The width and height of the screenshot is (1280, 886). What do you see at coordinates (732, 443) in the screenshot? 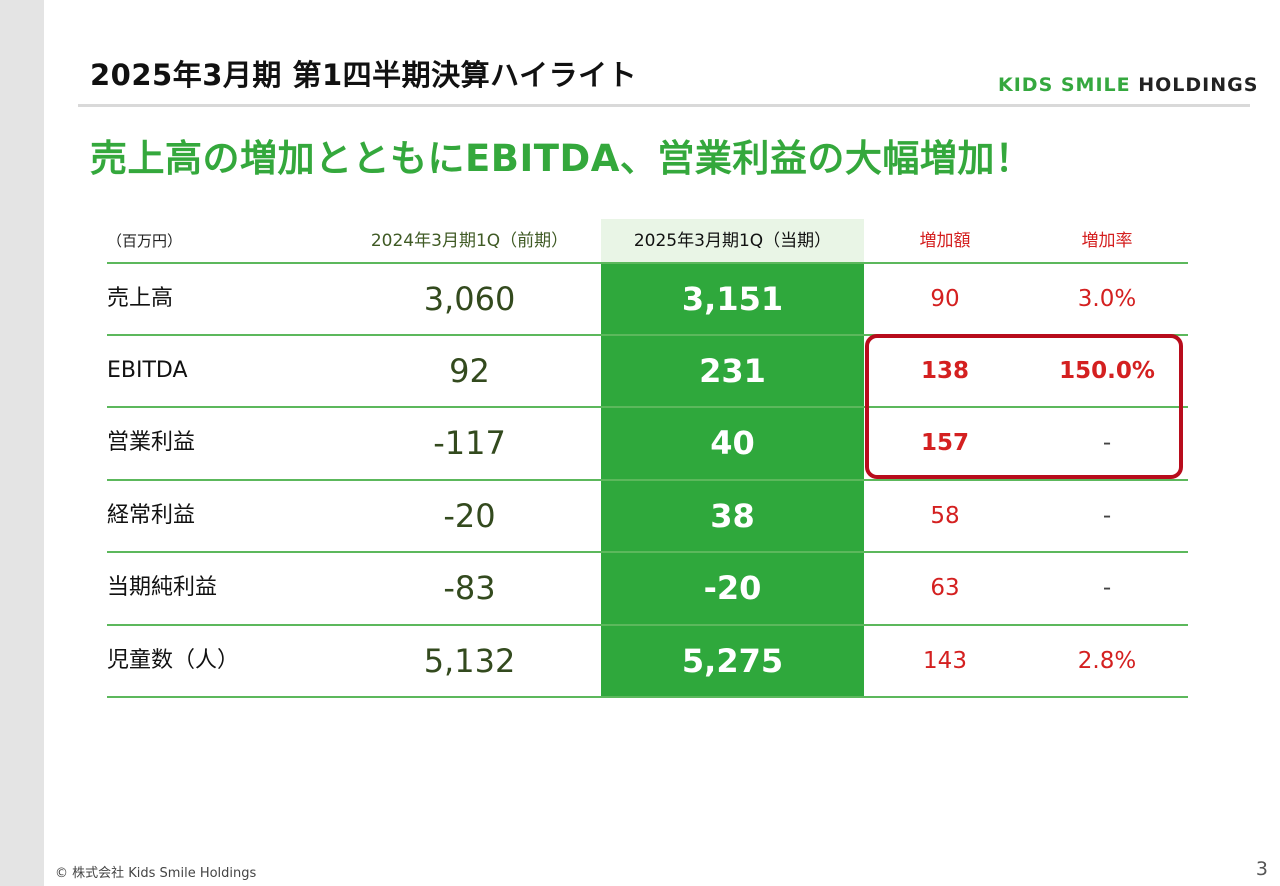
I see `curr-value-operating-income: 40` at bounding box center [732, 443].